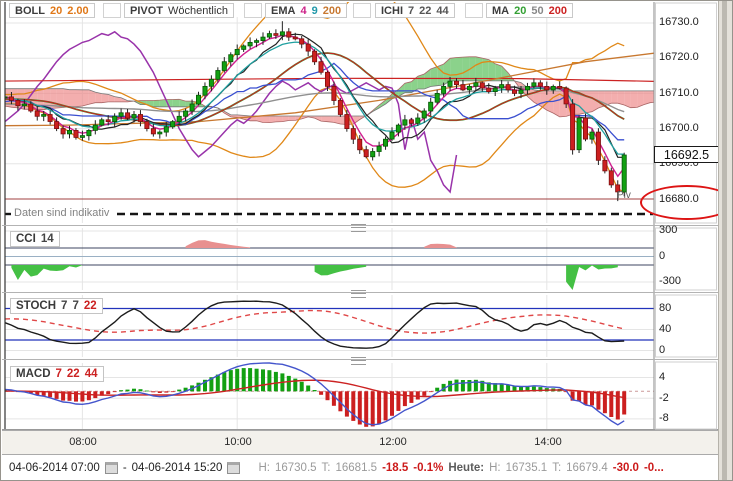  I want to click on toolbar-ema-settings: EMA 4 9 200, so click(306, 10).